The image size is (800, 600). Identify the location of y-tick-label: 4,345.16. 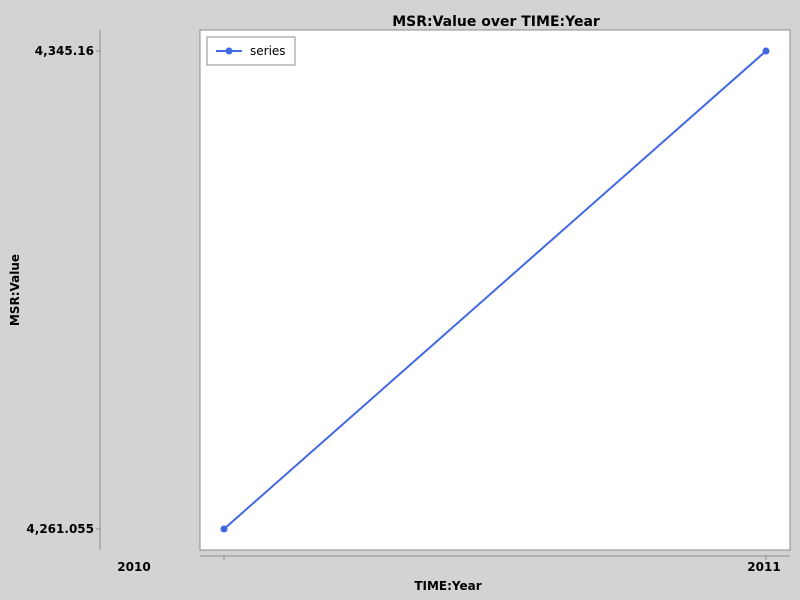
(64, 51).